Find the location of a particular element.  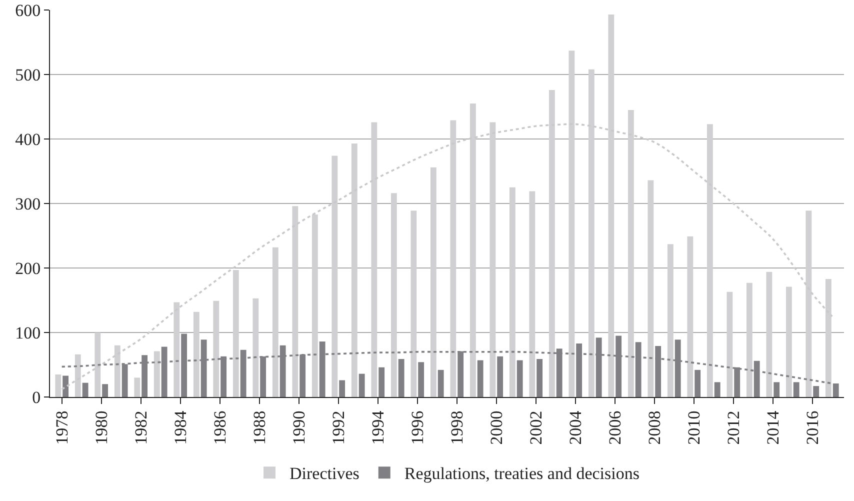

y-tick-label: 400 is located at coordinates (28, 139).